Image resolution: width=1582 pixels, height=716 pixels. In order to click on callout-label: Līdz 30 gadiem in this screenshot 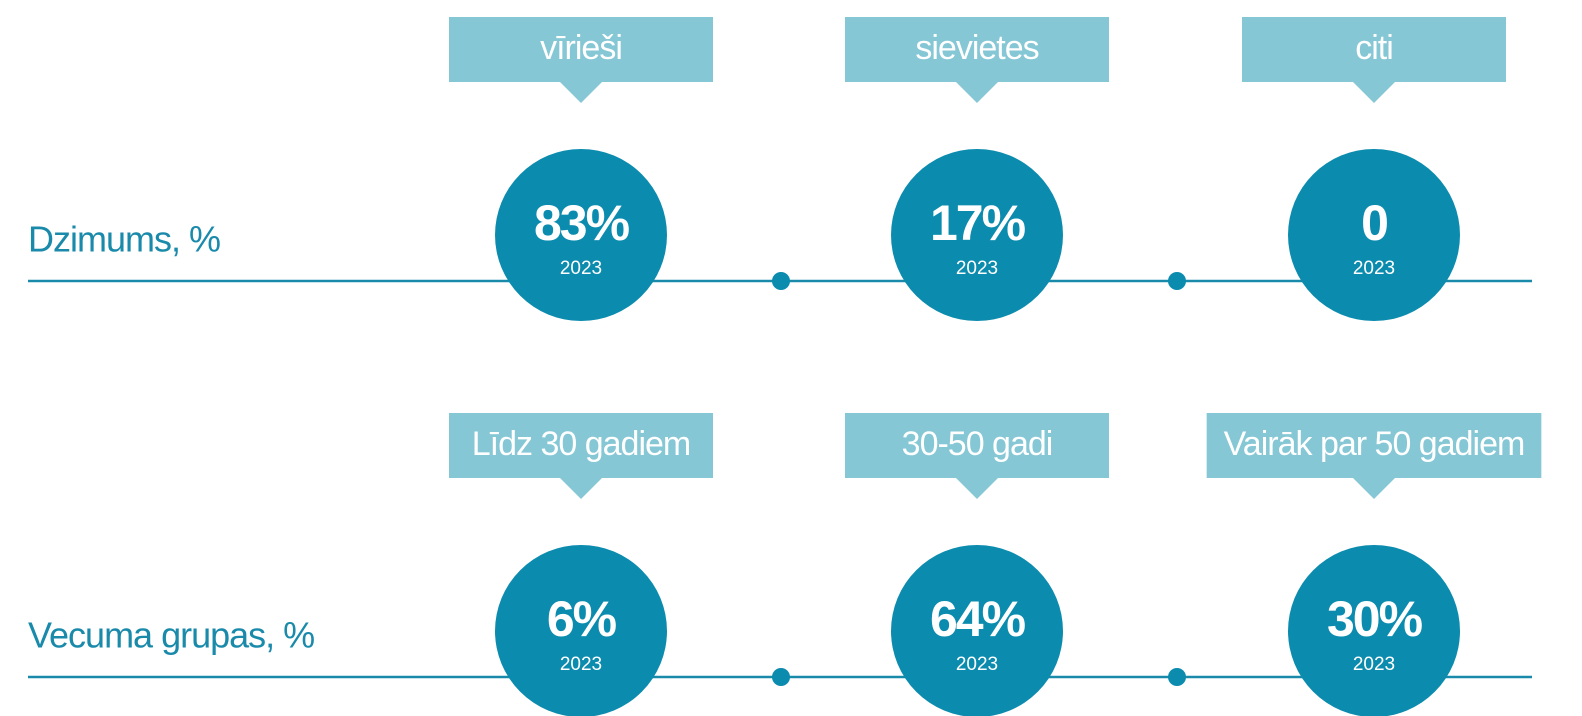, I will do `click(581, 444)`.